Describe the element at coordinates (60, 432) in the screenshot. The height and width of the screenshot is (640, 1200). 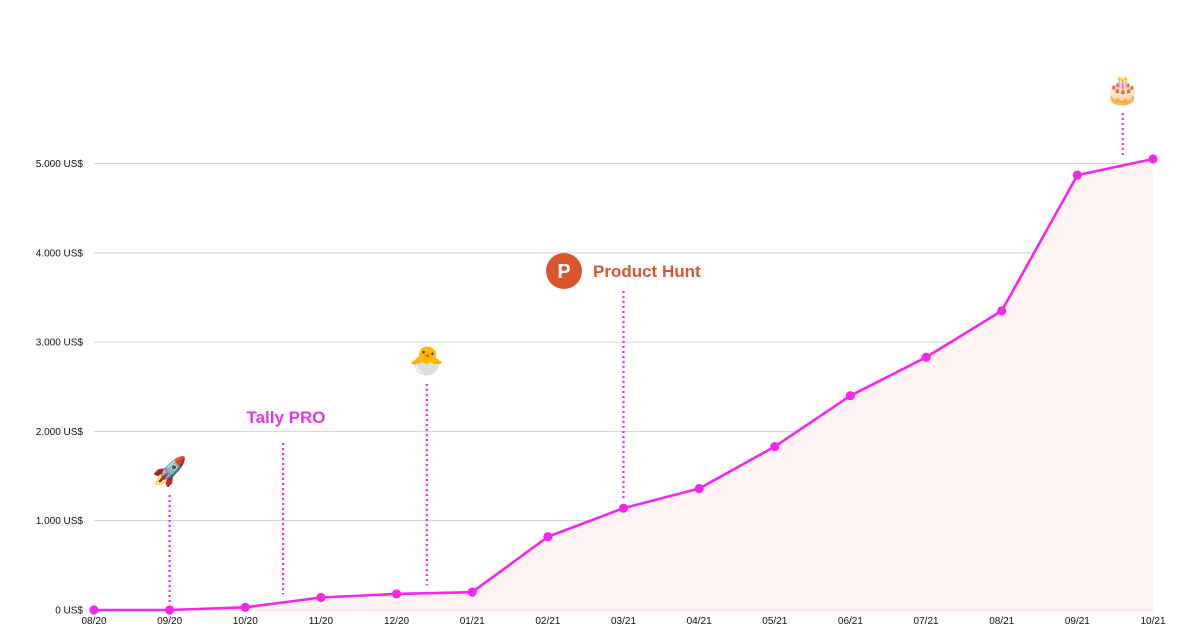
I see `y-tick-label: 2.000 US$` at that location.